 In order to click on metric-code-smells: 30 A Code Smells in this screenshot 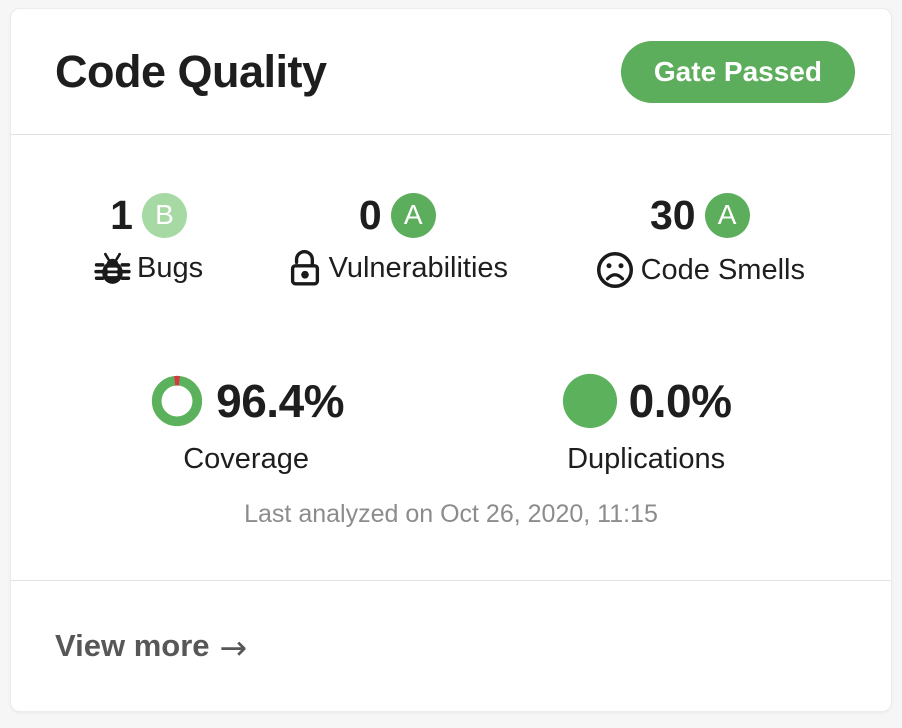, I will do `click(700, 239)`.